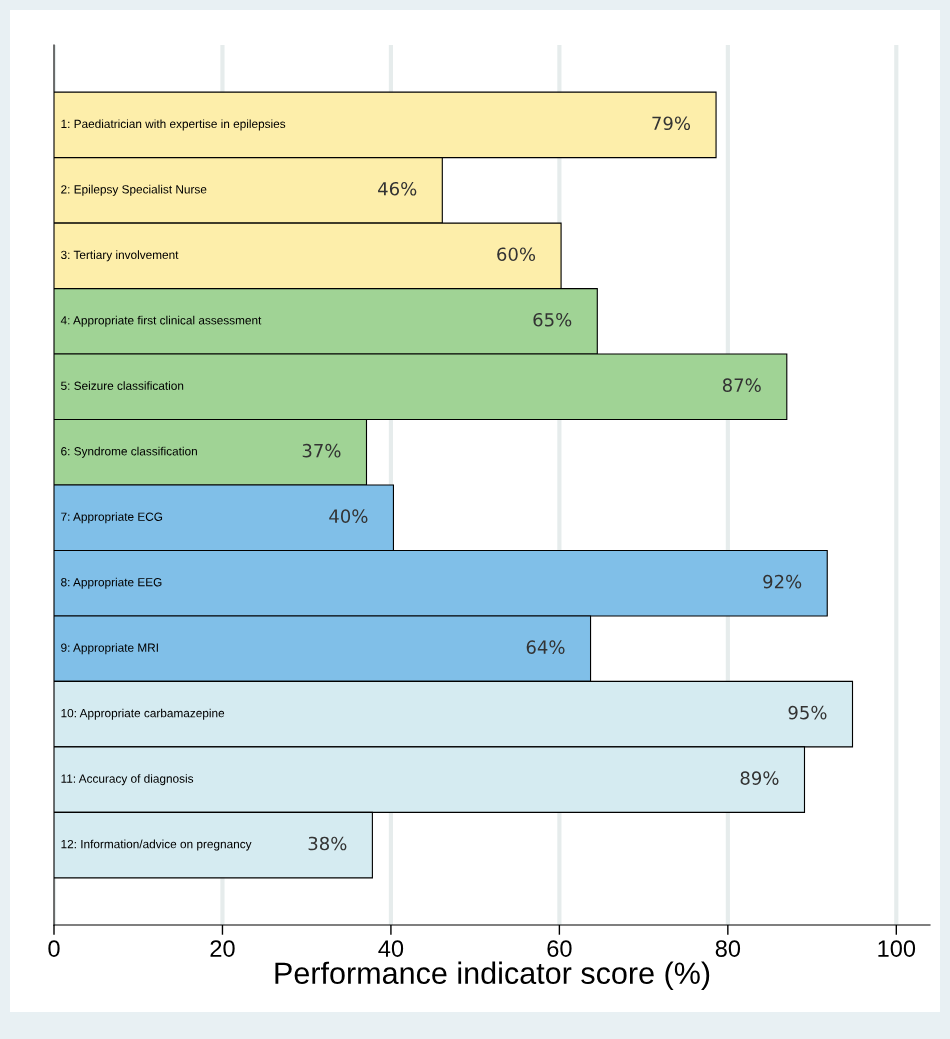 This screenshot has width=950, height=1039. I want to click on y-tick-label: 6: Syndrome classification, so click(129, 452).